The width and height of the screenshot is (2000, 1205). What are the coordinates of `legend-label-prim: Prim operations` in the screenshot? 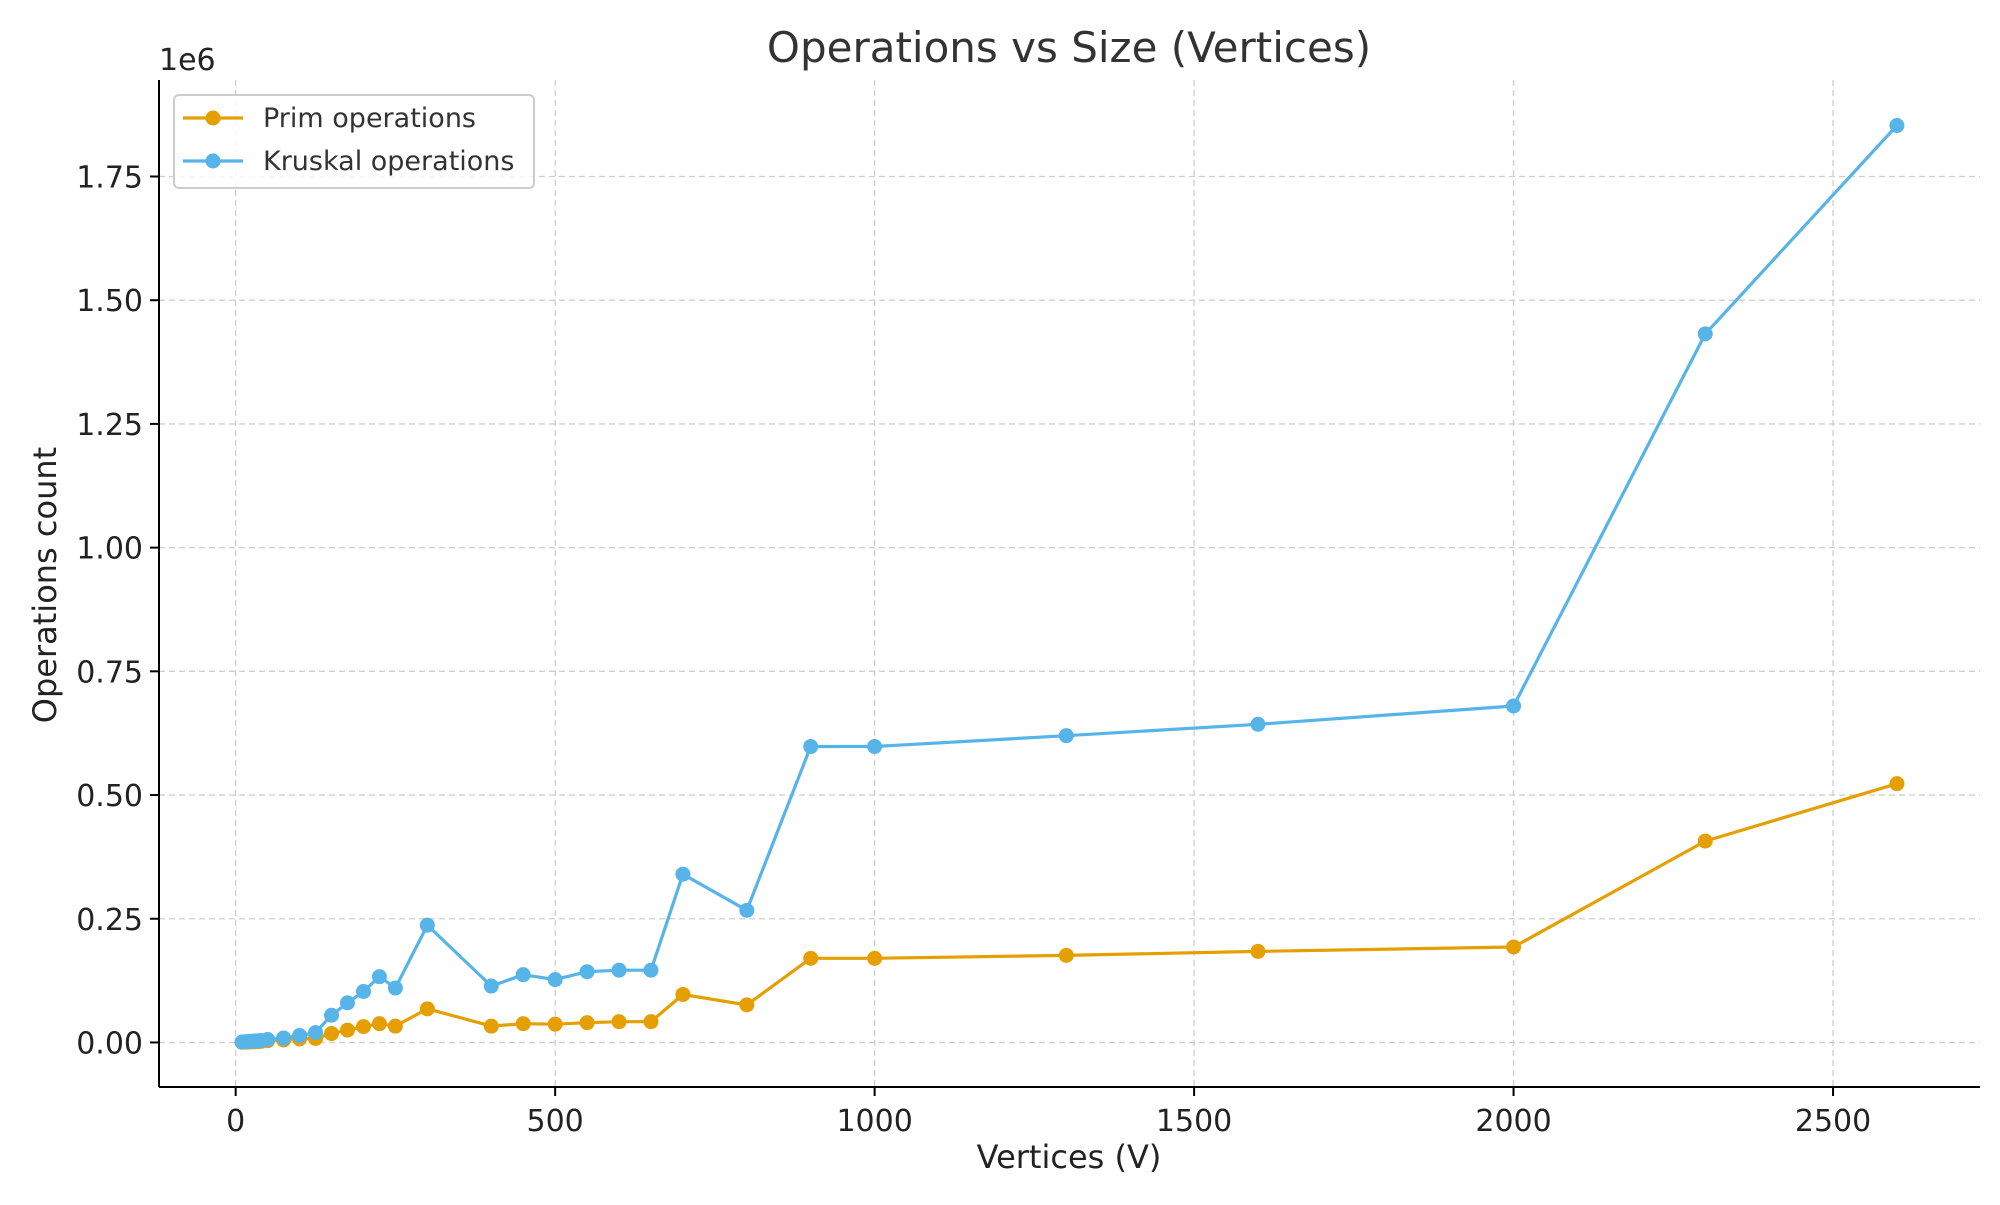 It's located at (369, 118).